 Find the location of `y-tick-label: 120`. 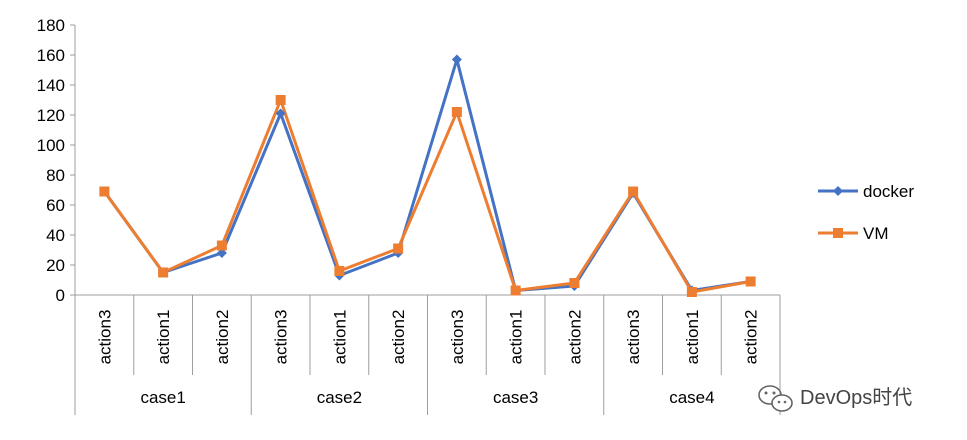

y-tick-label: 120 is located at coordinates (51, 115).